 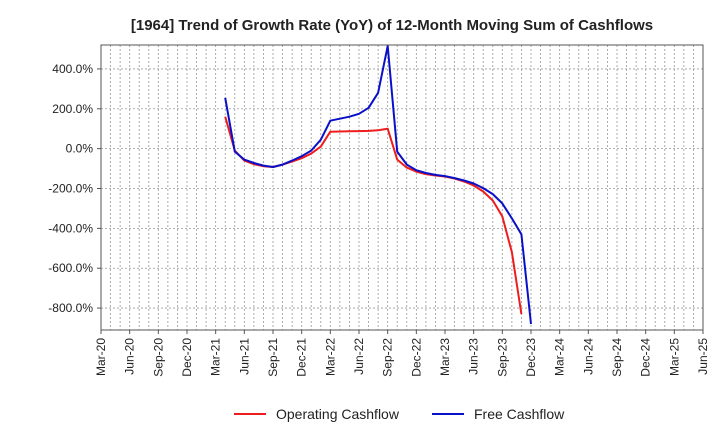 I want to click on y-tick-label: -600.0%, so click(x=70, y=268).